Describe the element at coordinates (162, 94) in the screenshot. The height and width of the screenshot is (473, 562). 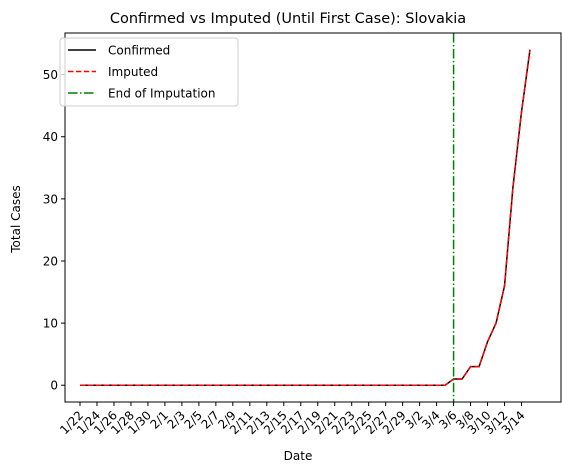
I see `legend-label: End of Imputation` at that location.